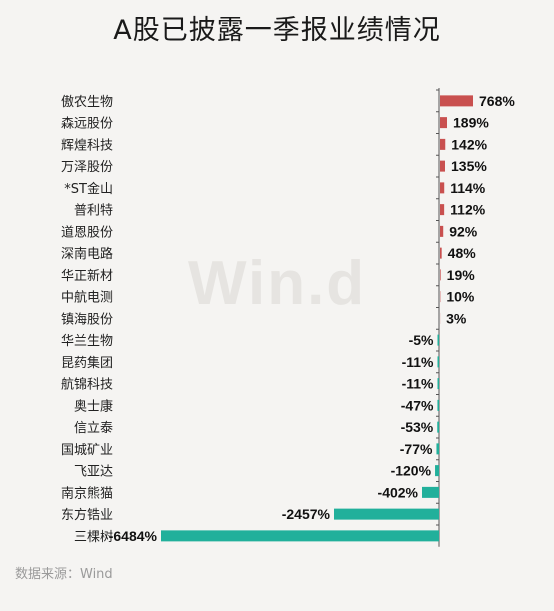 The height and width of the screenshot is (611, 554). What do you see at coordinates (87, 232) in the screenshot?
I see `category-label: 道恩股份` at bounding box center [87, 232].